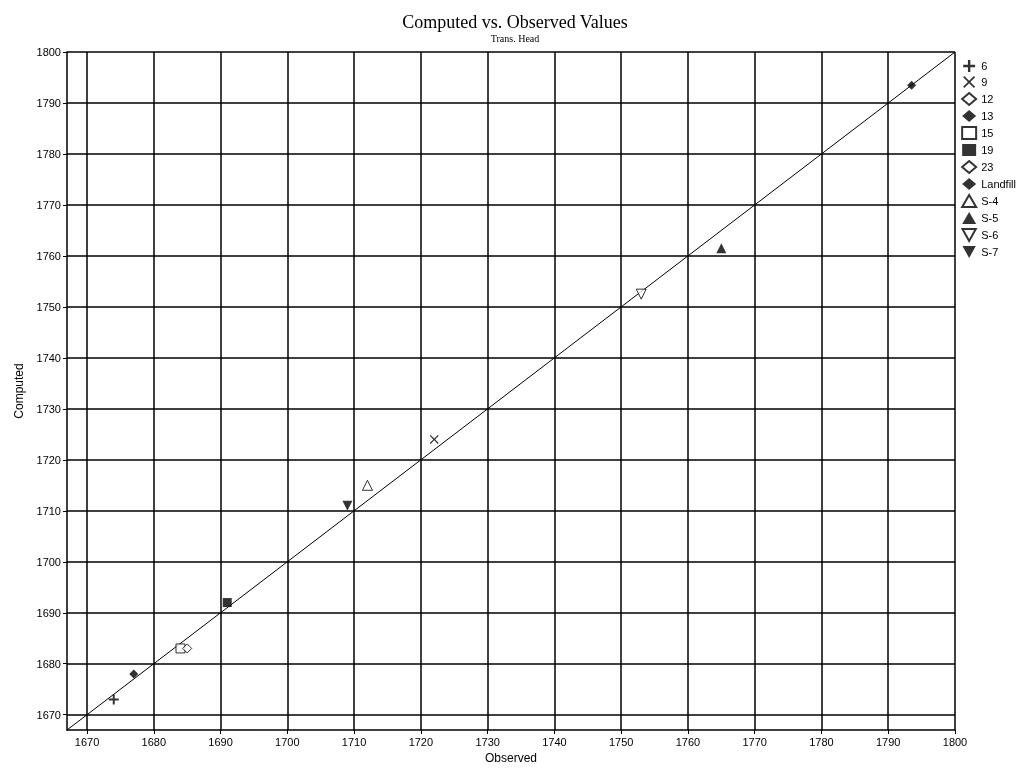 This screenshot has height=769, width=1029. What do you see at coordinates (220, 741) in the screenshot?
I see `x-tick-label: 1690` at bounding box center [220, 741].